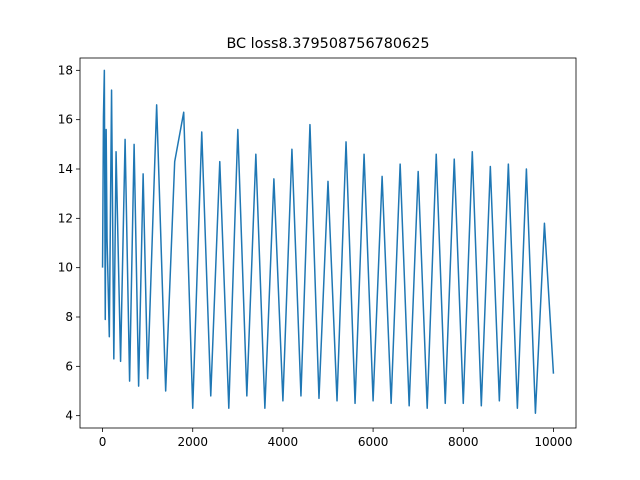 The height and width of the screenshot is (480, 640). Describe the element at coordinates (192, 442) in the screenshot. I see `x-tick-label: 2000` at that location.